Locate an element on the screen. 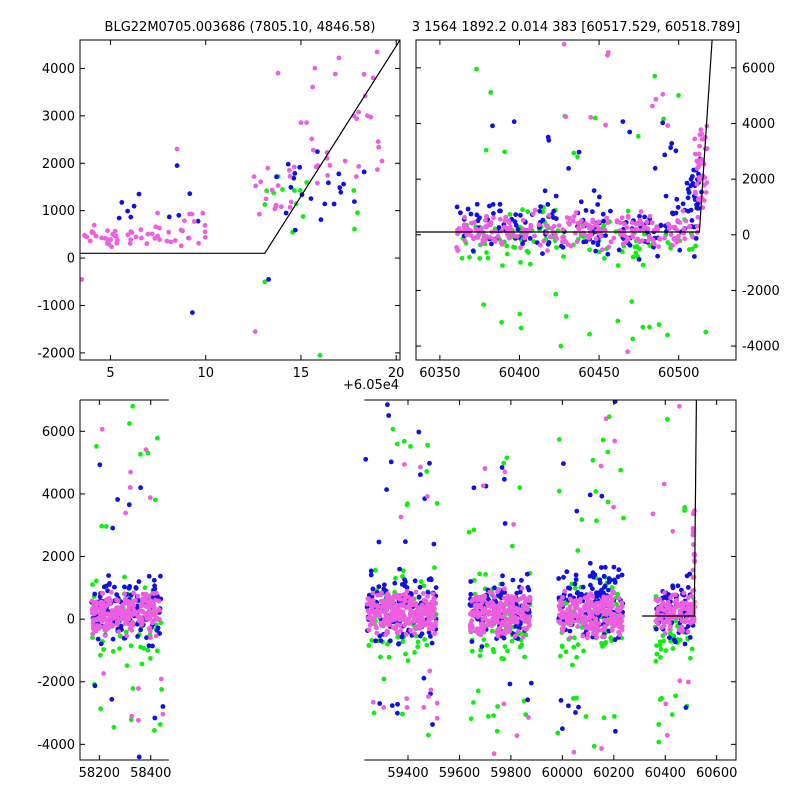 The image size is (800, 800). data-points is located at coordinates (232, 203).